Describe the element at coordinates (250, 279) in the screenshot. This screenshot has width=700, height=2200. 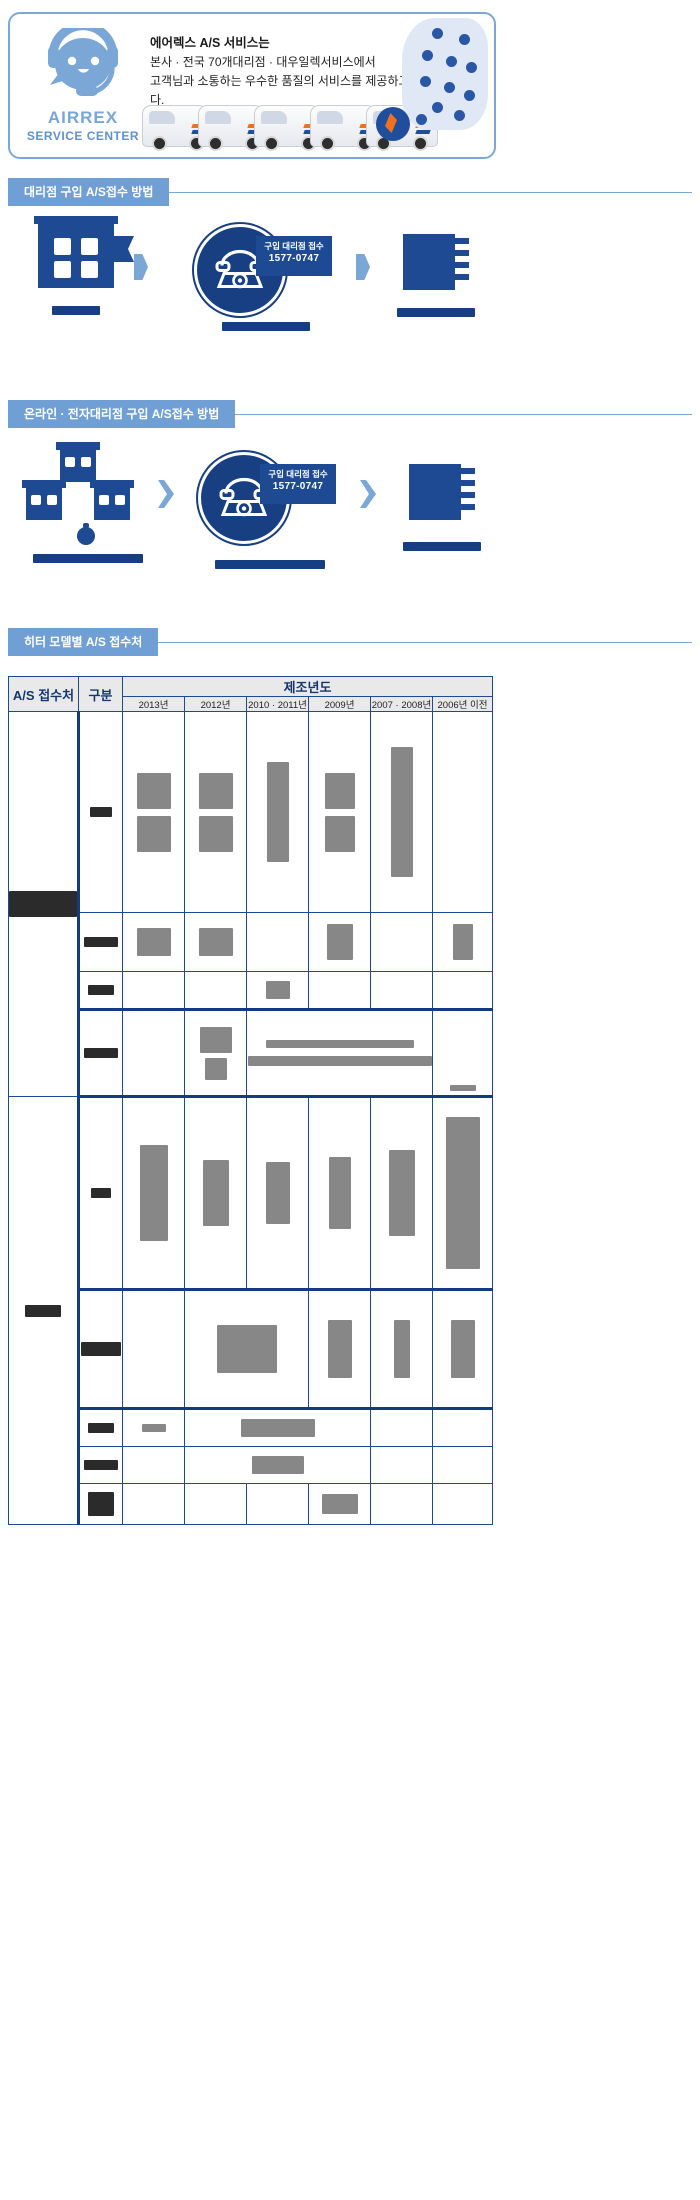
I see `flow-dealer: 구입 대리점 접수 1577-0747` at that location.